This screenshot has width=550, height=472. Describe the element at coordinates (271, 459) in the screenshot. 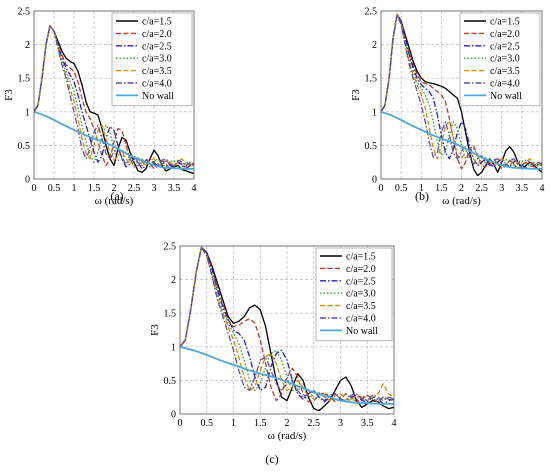

I see `panel-caption: (c)` at that location.